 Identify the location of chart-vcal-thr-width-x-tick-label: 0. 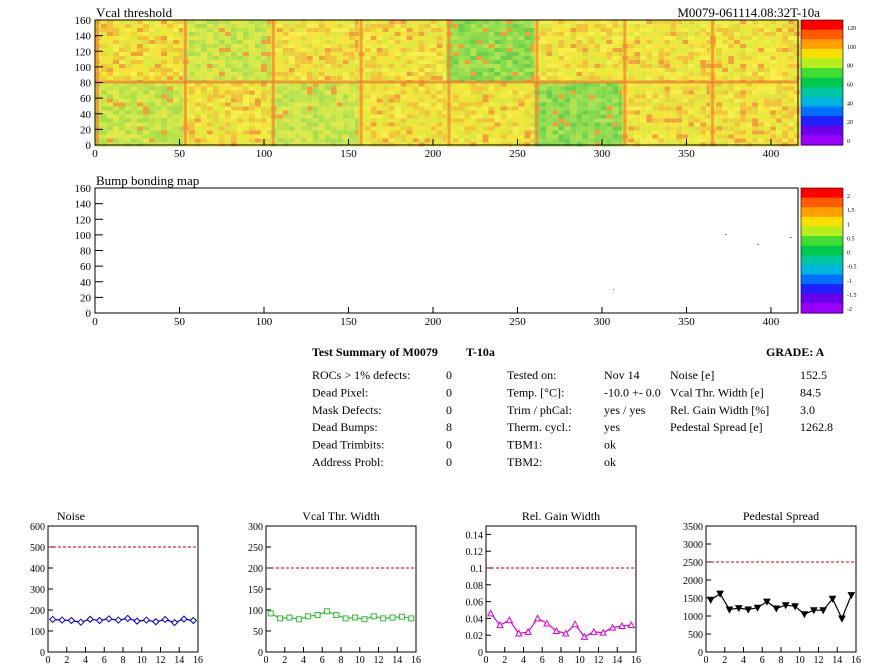
(266, 660).